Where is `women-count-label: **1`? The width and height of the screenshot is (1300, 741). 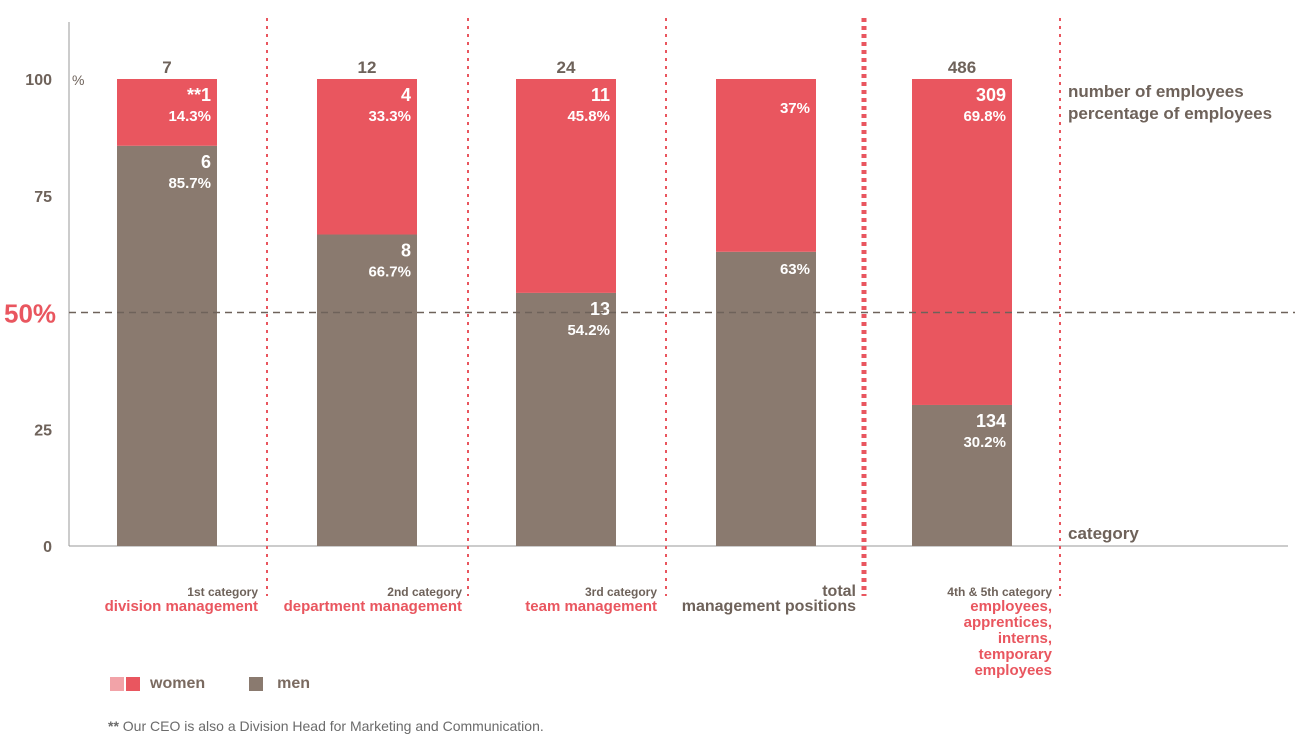
women-count-label: **1 is located at coordinates (199, 95).